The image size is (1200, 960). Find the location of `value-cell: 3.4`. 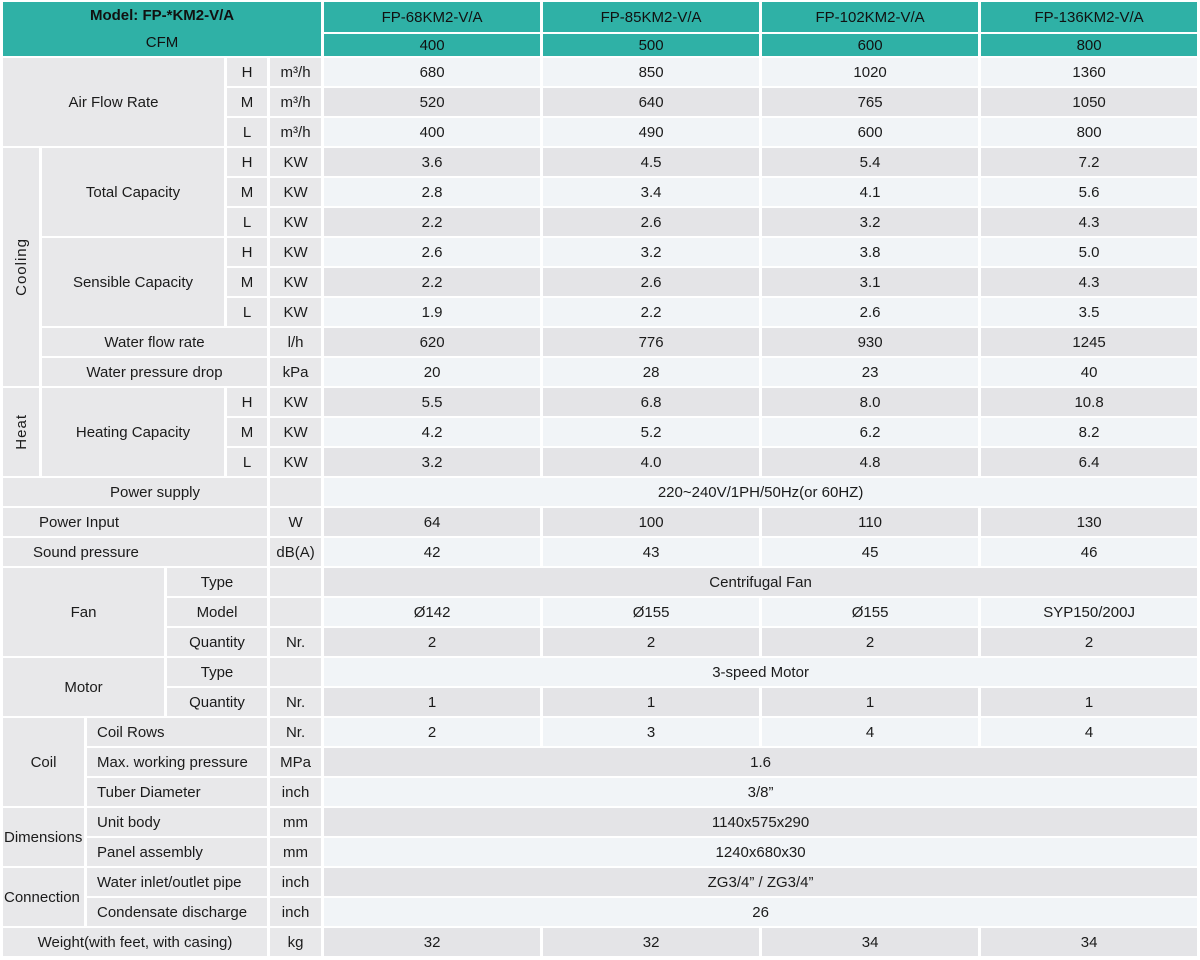

value-cell: 3.4 is located at coordinates (651, 192).